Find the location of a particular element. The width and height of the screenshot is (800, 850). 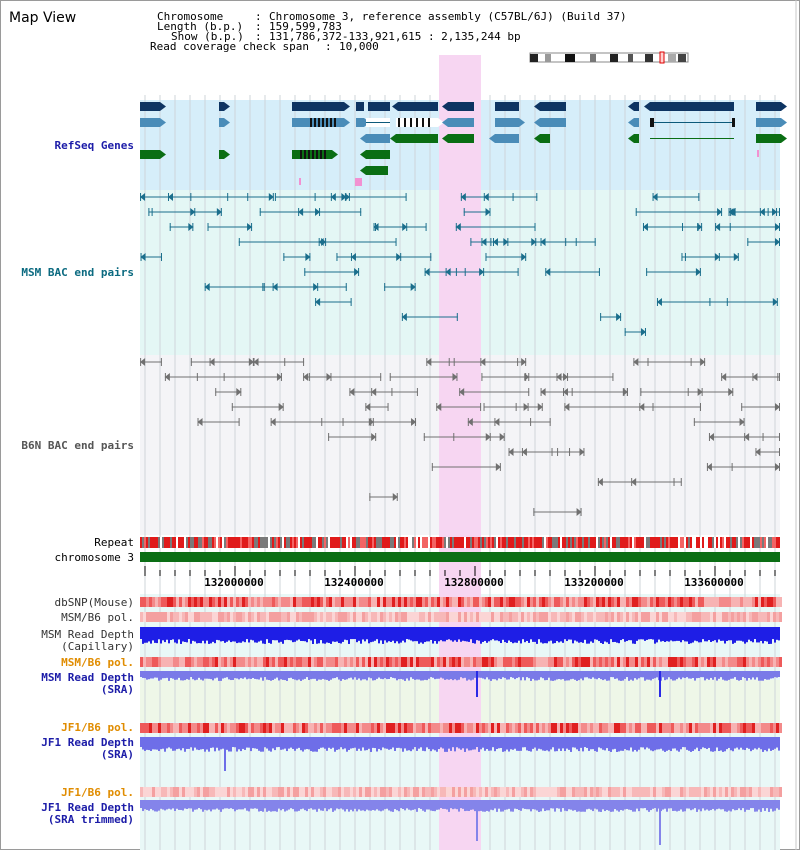

ideogram-band is located at coordinates (672, 58).